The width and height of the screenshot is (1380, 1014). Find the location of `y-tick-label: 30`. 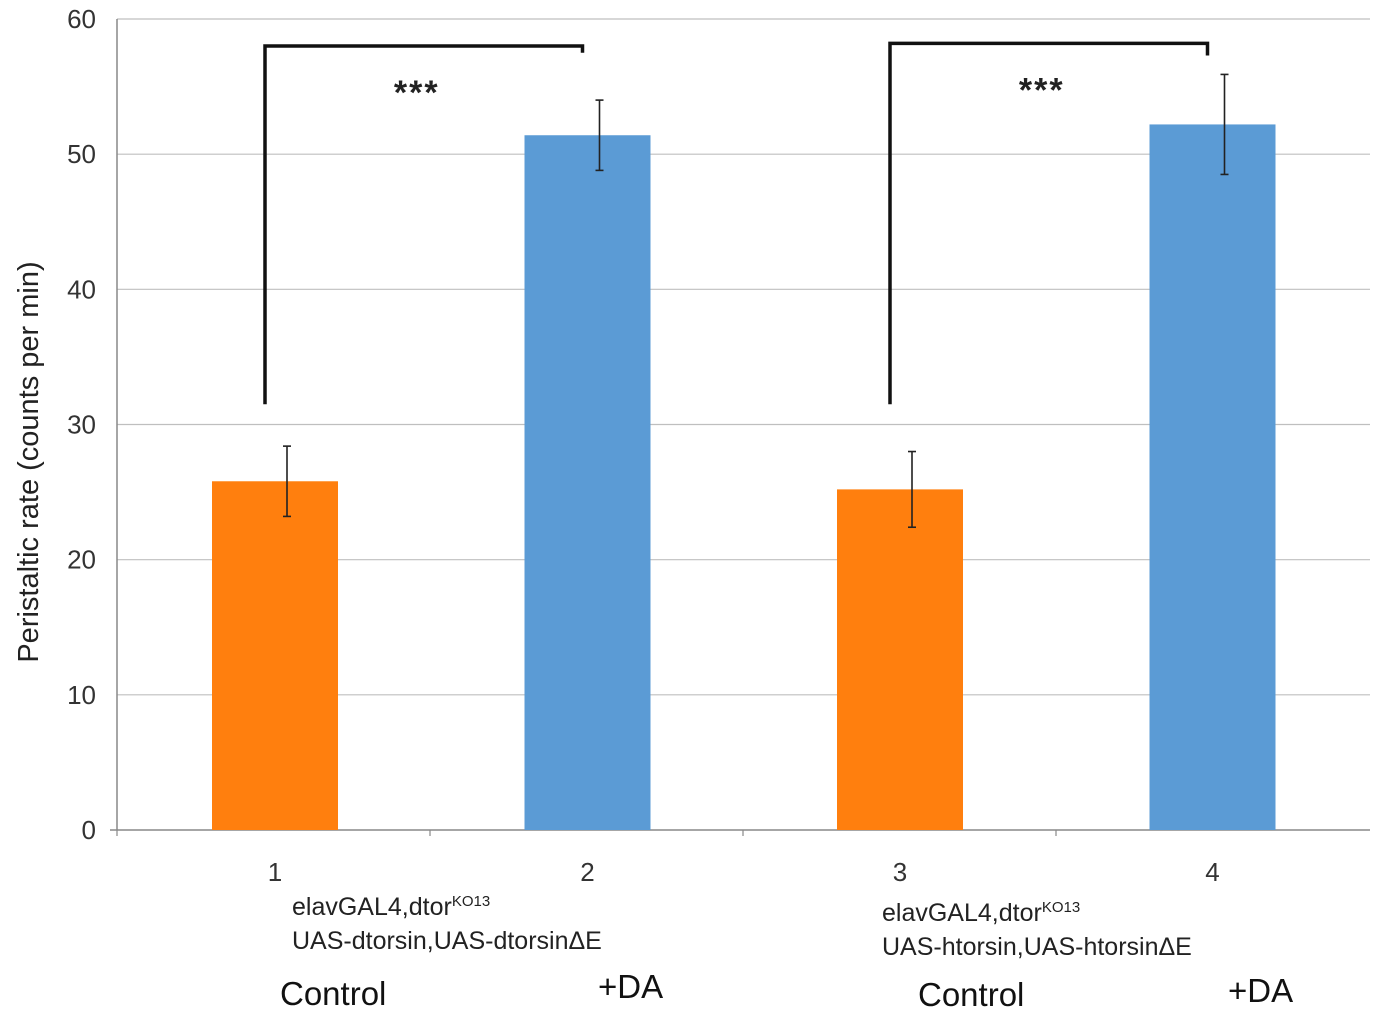

y-tick-label: 30 is located at coordinates (81, 425).